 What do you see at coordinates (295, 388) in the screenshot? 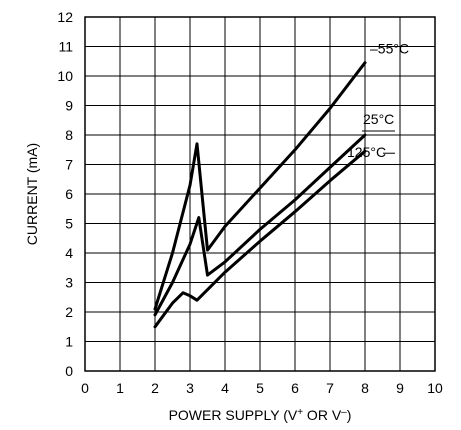
I see `x-tick-label: 6` at bounding box center [295, 388].